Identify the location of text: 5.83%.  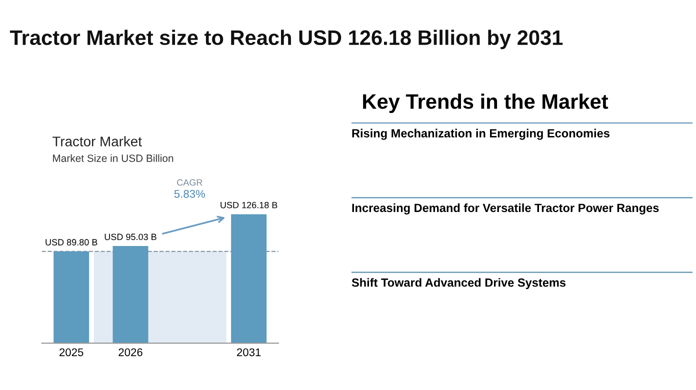
(190, 194).